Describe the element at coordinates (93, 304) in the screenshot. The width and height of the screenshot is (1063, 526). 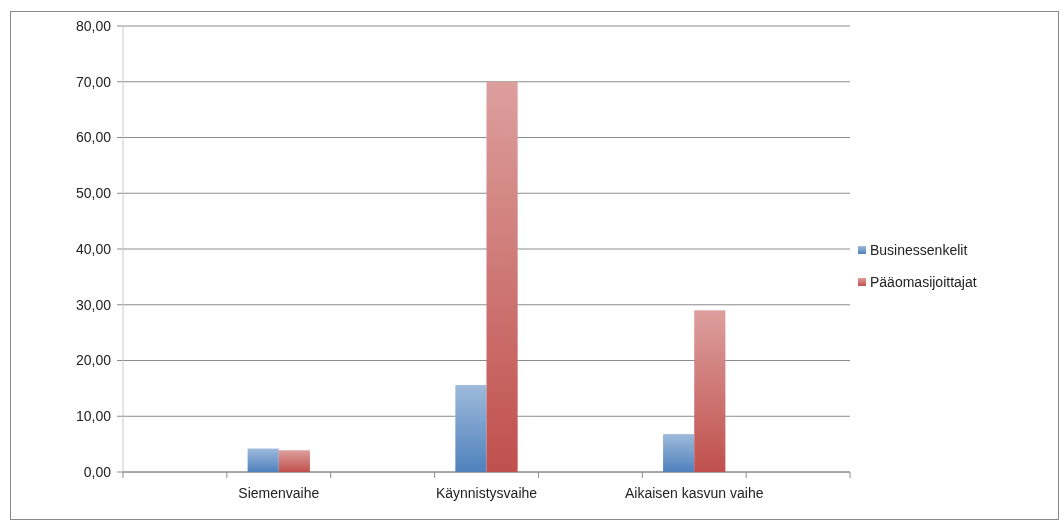
I see `y-tick-label: 30,00` at that location.